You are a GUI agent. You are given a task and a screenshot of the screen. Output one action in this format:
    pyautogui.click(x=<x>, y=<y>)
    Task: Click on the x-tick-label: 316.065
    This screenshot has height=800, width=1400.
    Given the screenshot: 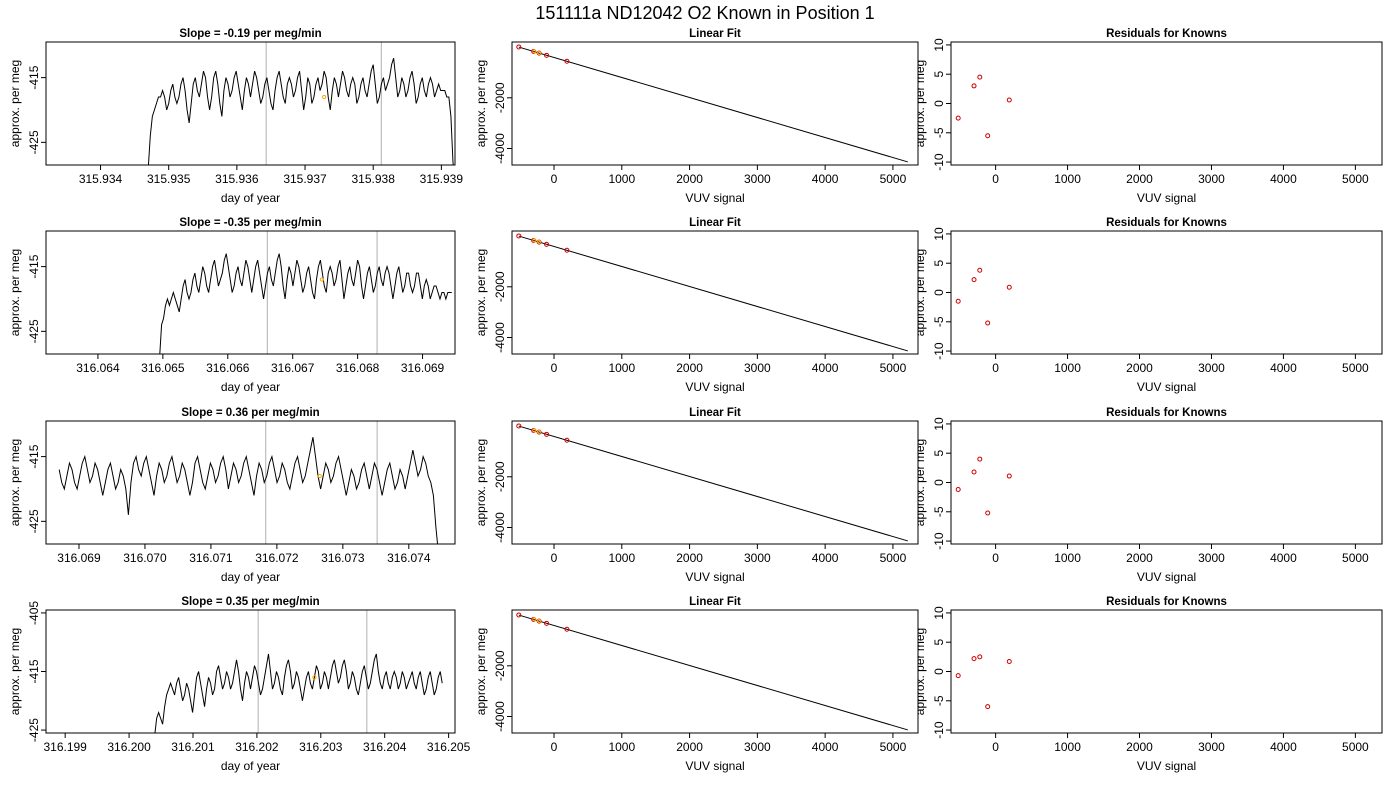 What is the action you would take?
    pyautogui.click(x=163, y=368)
    